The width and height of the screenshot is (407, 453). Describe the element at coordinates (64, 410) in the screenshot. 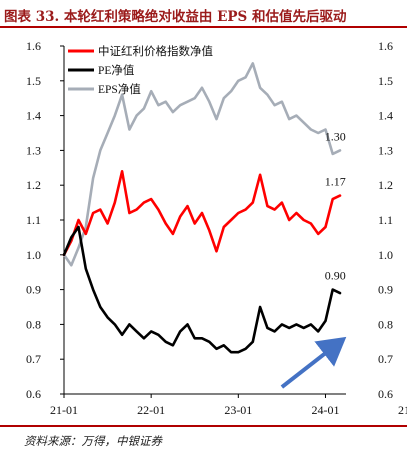

I see `x-tick-label: 21-01` at that location.